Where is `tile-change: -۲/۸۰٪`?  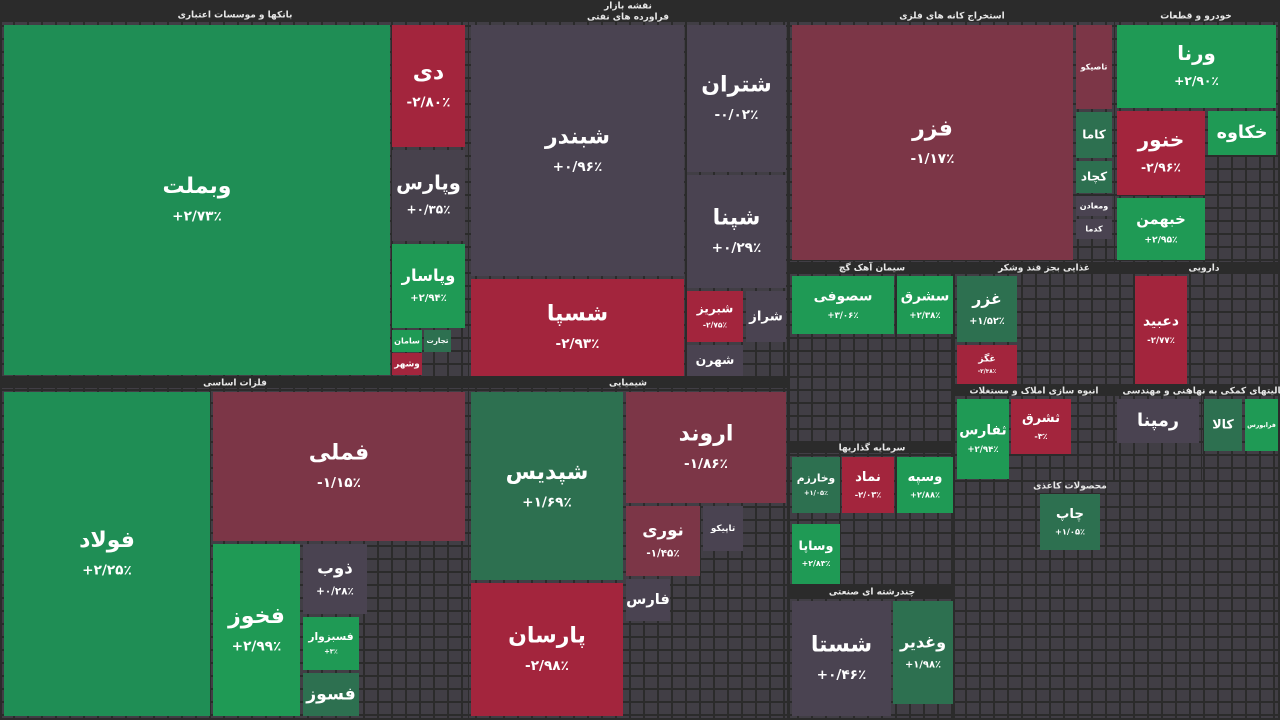 tile-change: -۲/۸۰٪ is located at coordinates (429, 103).